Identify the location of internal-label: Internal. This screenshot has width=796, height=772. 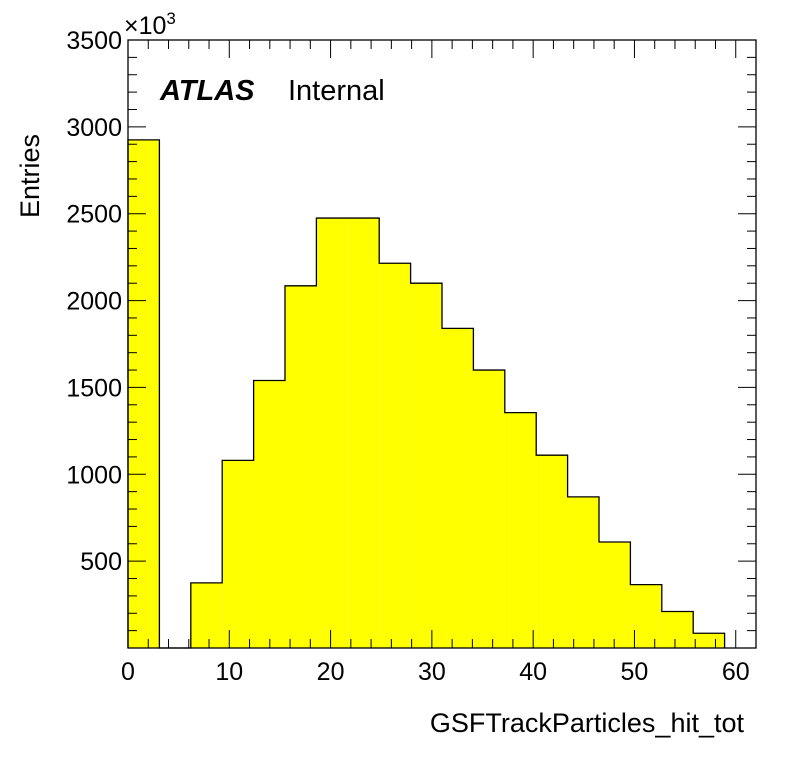
(336, 91).